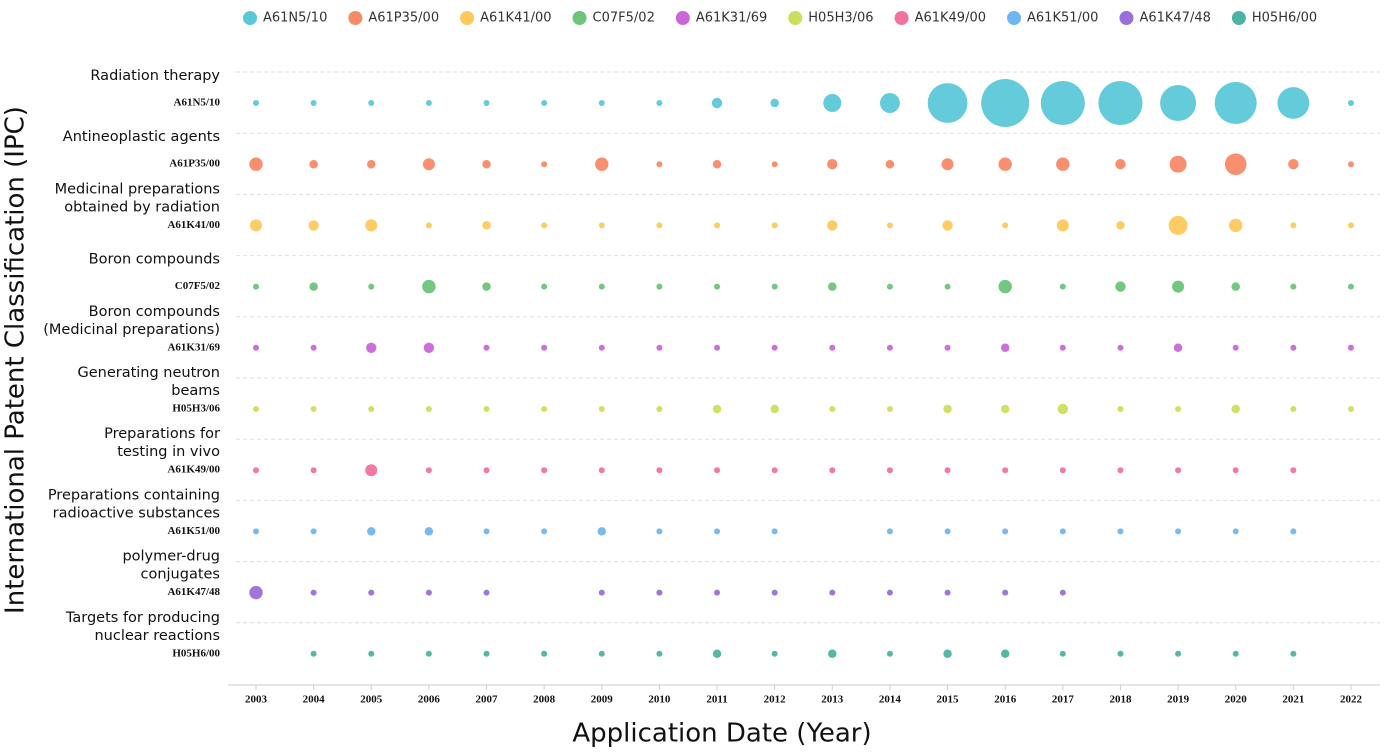  Describe the element at coordinates (1005, 700) in the screenshot. I see `x-tick-label: 2016` at that location.